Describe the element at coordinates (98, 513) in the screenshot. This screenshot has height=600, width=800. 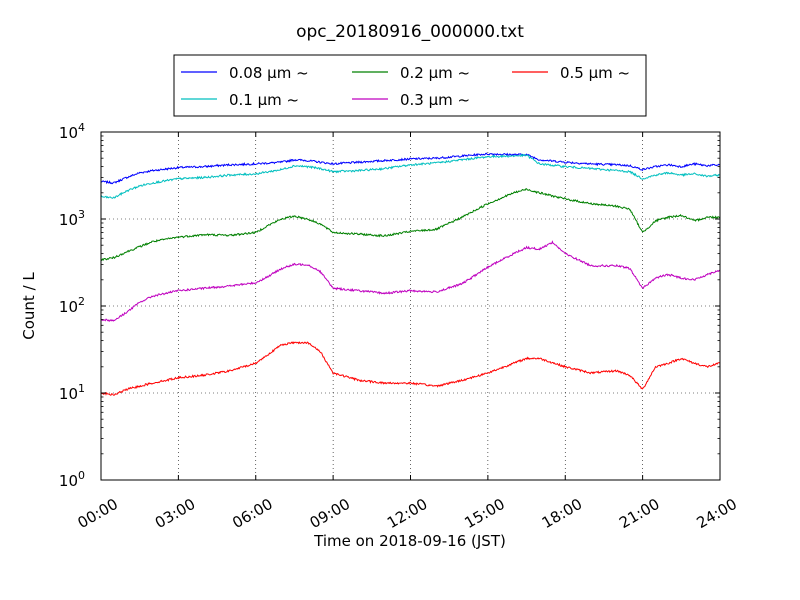
I see `x-tick-label: 00:00` at that location.